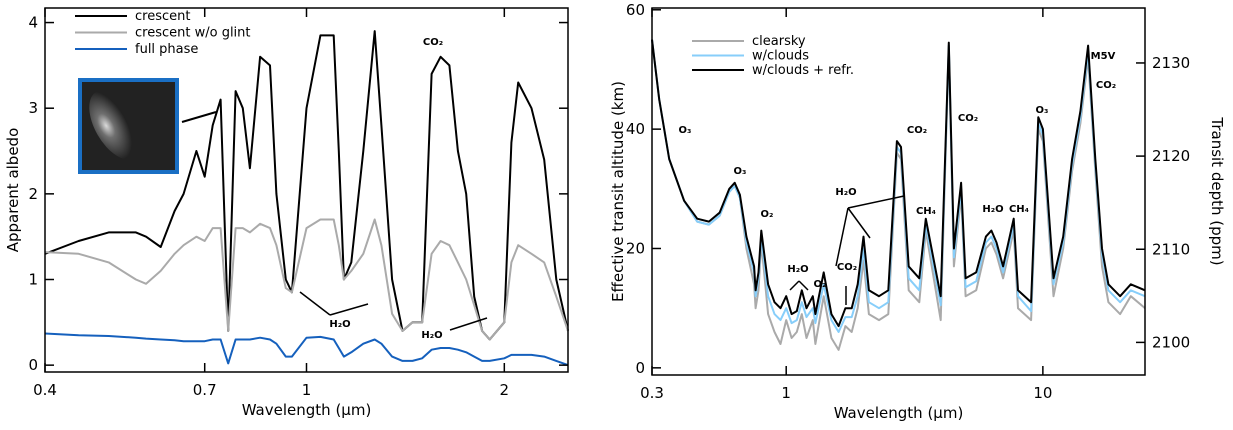 The image size is (1233, 430). What do you see at coordinates (803, 70) in the screenshot?
I see `legend-label: w/clouds + refr.` at bounding box center [803, 70].